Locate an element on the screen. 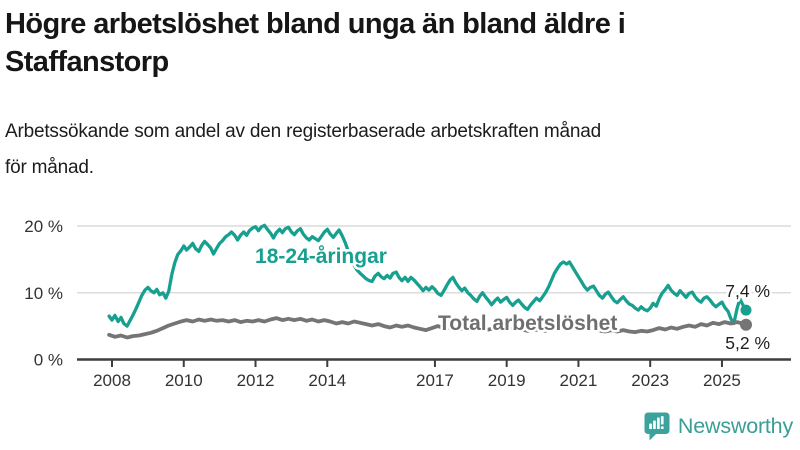  x-axis-ticks: 2008 2010 2012 2014 2017 2019 2021 2023 2025 is located at coordinates (417, 374).